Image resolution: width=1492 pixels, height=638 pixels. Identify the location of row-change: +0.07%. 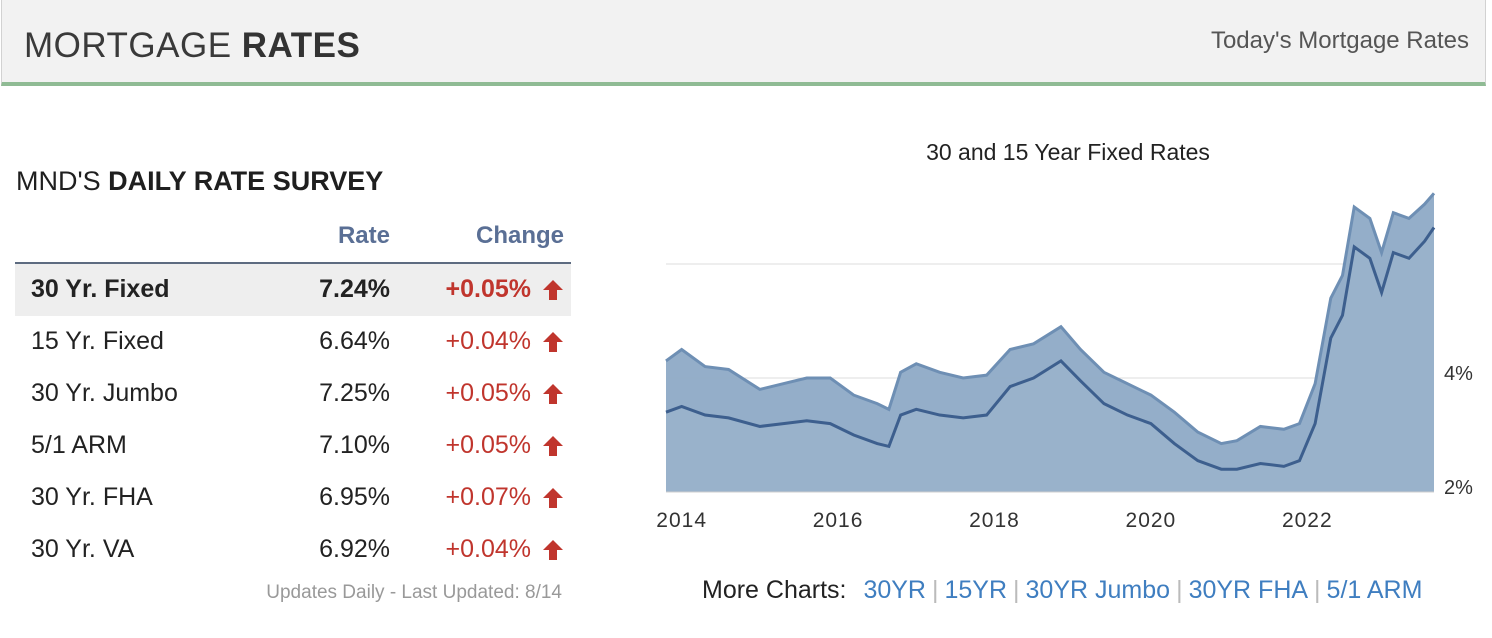
(488, 497).